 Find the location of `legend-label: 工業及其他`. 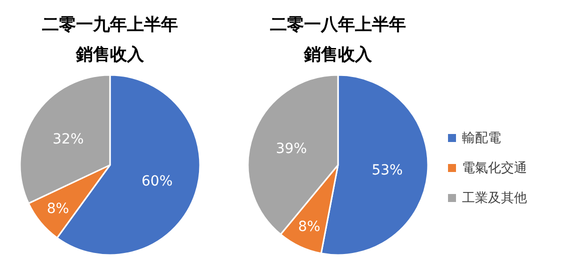

legend-label: 工業及其他 is located at coordinates (494, 197).